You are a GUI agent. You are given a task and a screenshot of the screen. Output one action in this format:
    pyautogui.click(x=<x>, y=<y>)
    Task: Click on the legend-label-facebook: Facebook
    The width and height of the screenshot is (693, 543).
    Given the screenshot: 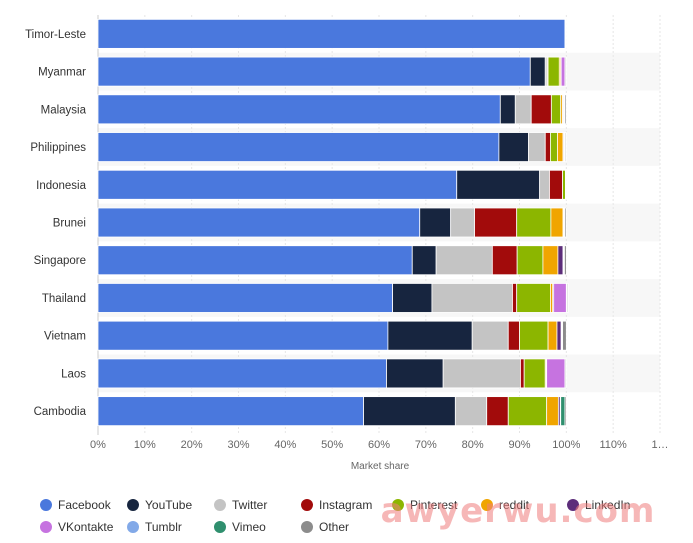 What is the action you would take?
    pyautogui.click(x=85, y=505)
    